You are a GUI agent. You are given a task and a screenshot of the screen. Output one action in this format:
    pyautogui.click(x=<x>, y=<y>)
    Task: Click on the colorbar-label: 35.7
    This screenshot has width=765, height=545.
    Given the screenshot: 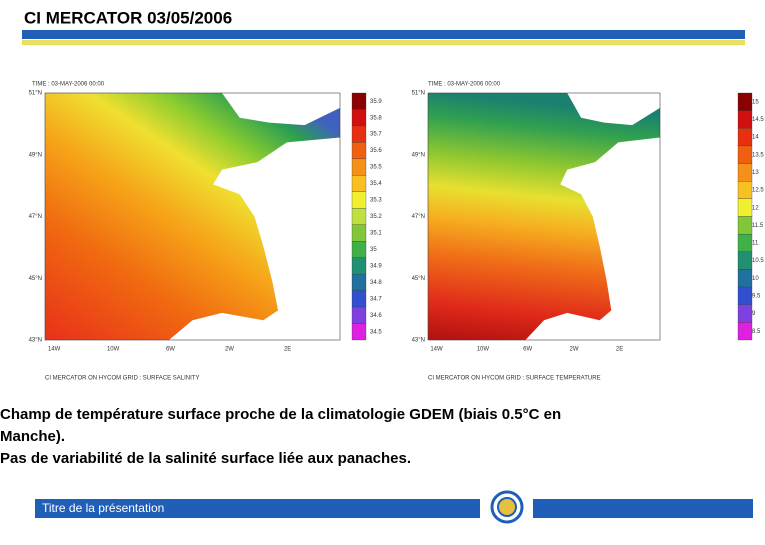 What is the action you would take?
    pyautogui.click(x=376, y=135)
    